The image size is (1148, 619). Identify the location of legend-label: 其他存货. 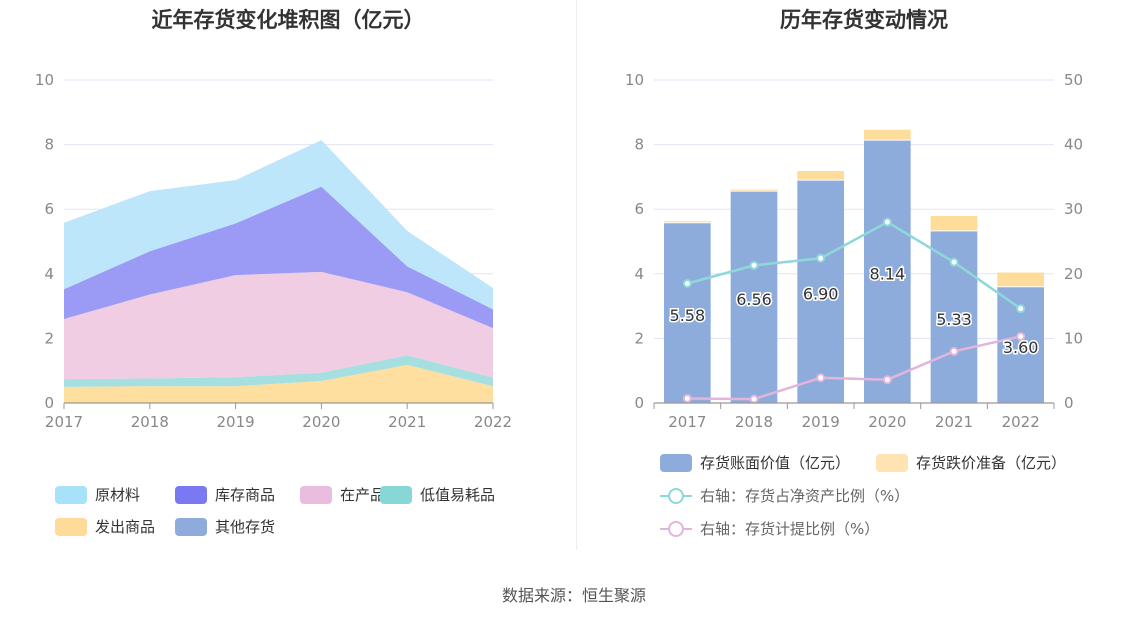
(245, 527).